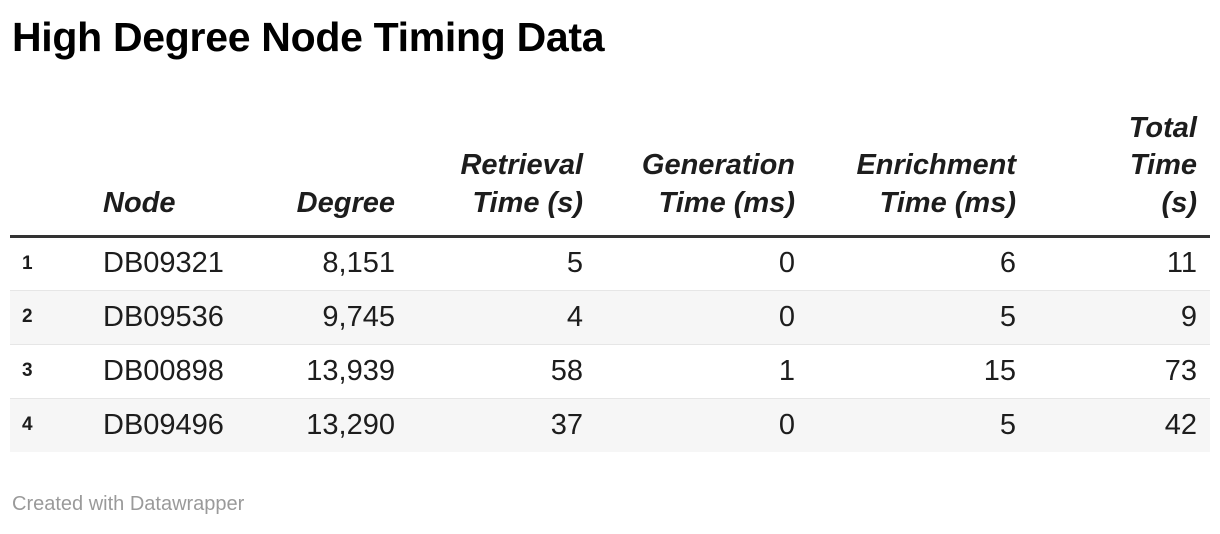 The width and height of the screenshot is (1220, 534). I want to click on cell-total-time: 42, so click(1119, 425).